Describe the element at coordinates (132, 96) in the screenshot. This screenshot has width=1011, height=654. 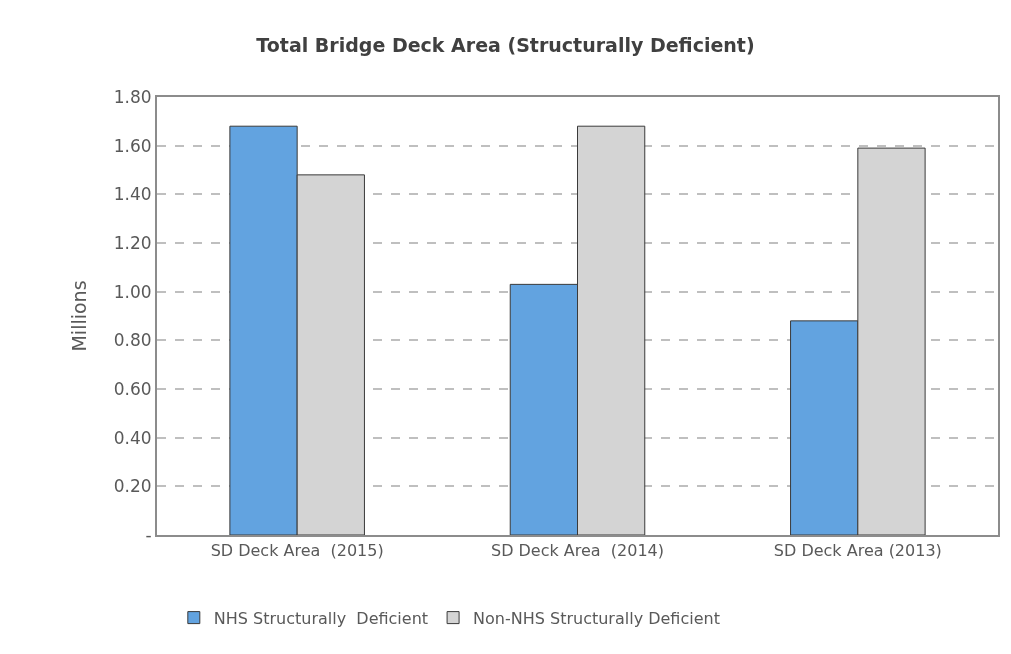
I see `y-tick-label: 1.80` at that location.